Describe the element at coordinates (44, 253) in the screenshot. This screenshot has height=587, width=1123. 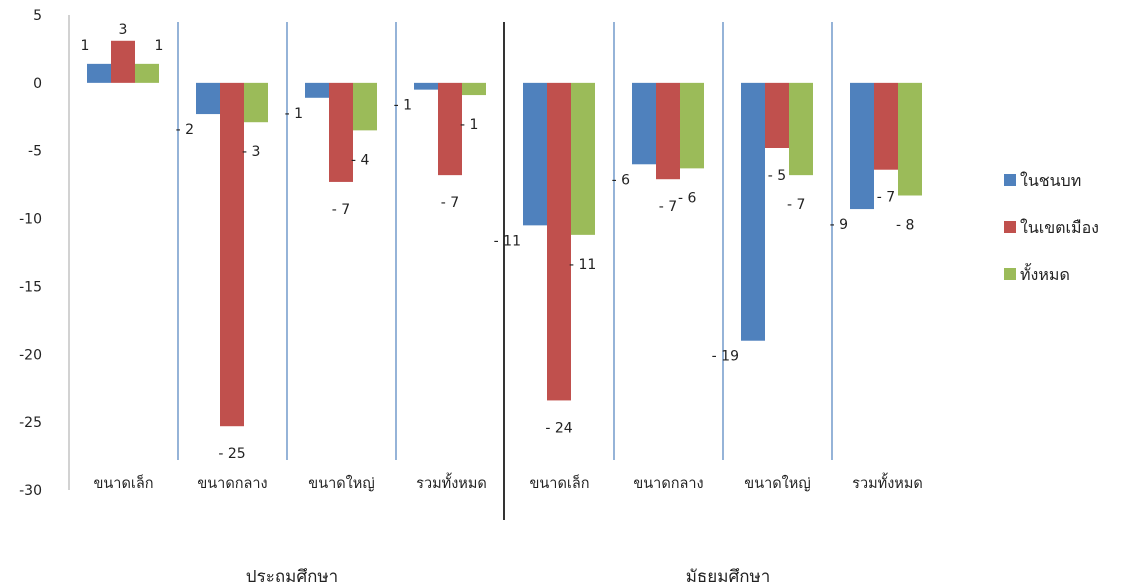
I see `y-axis: 5 0 -5 -10 -15 -20 -25 -30` at that location.